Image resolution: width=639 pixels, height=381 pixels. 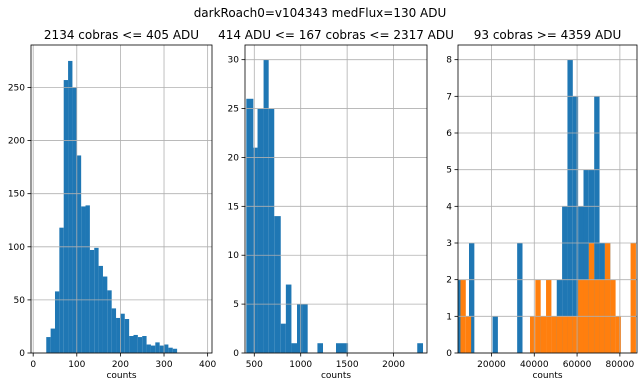 I want to click on y-tick-label-3: 10, so click(x=234, y=256).